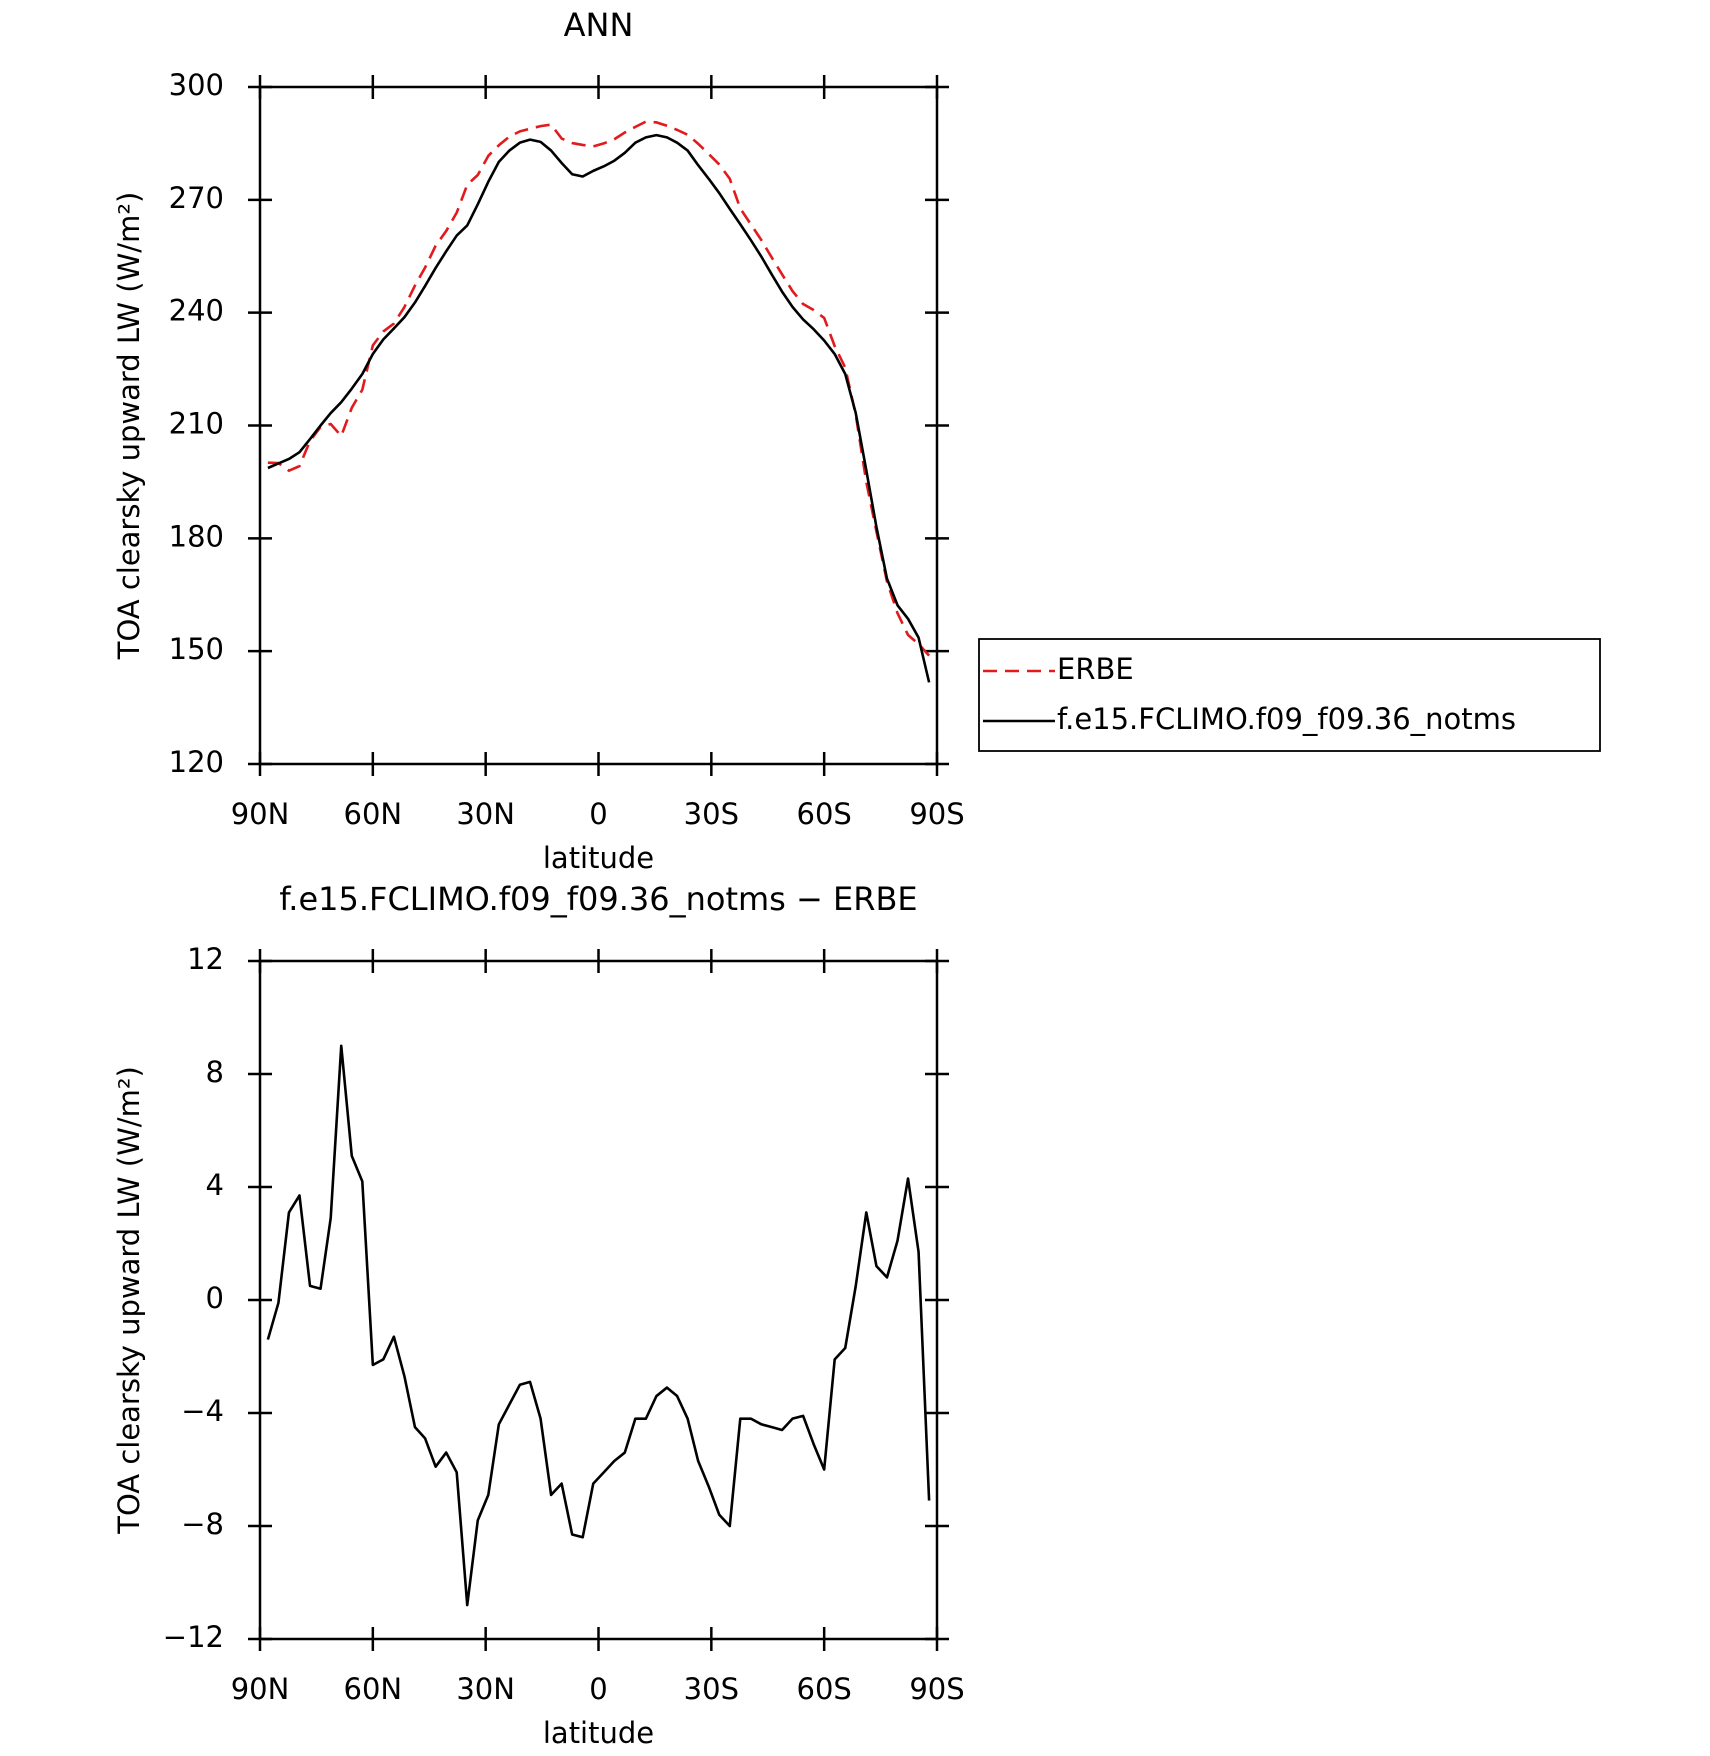 The height and width of the screenshot is (1756, 1710). I want to click on y-tick-label: −8, so click(202, 1524).